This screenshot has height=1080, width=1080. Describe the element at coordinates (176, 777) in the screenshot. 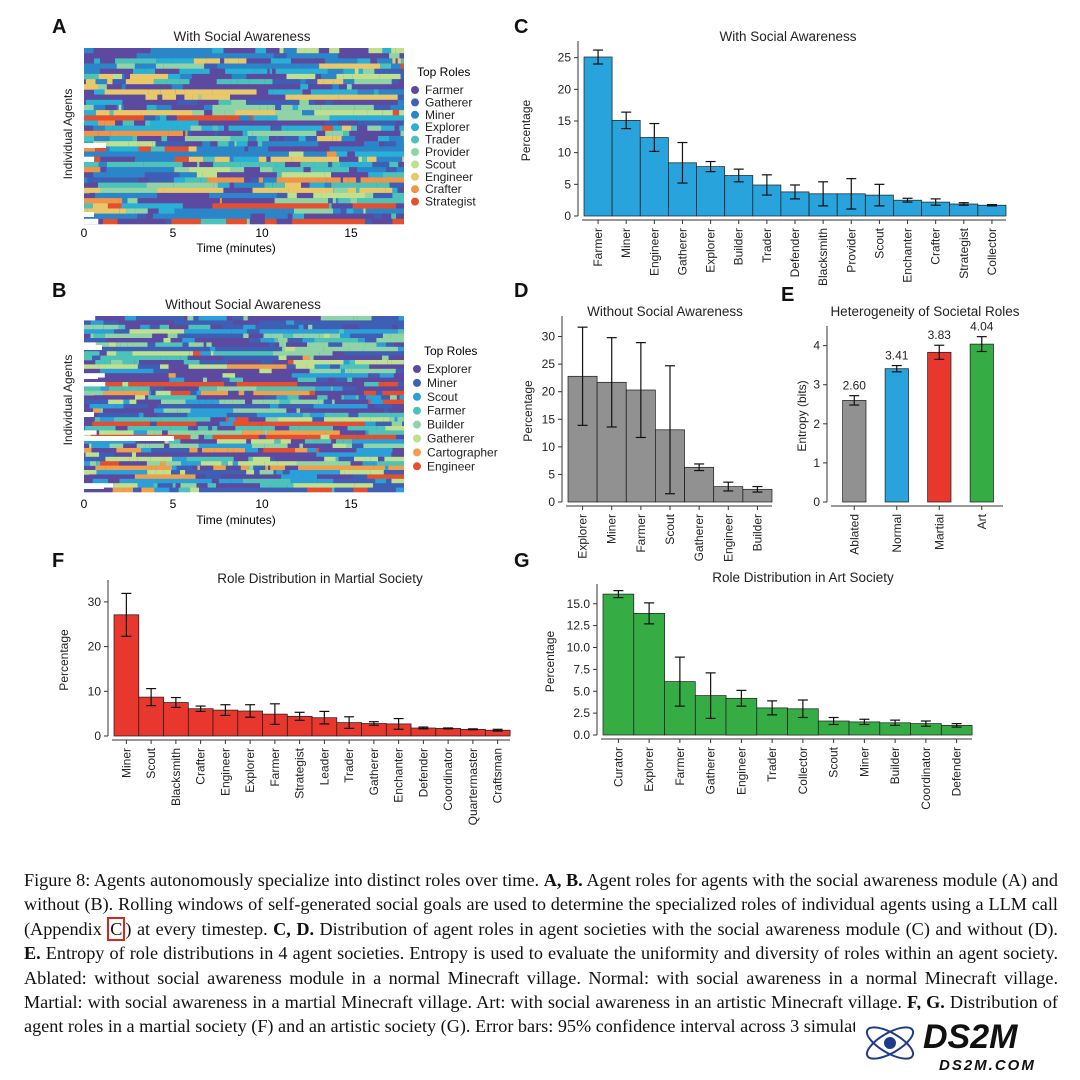

I see `panel-f-x-tick-label: Blacksmith` at that location.